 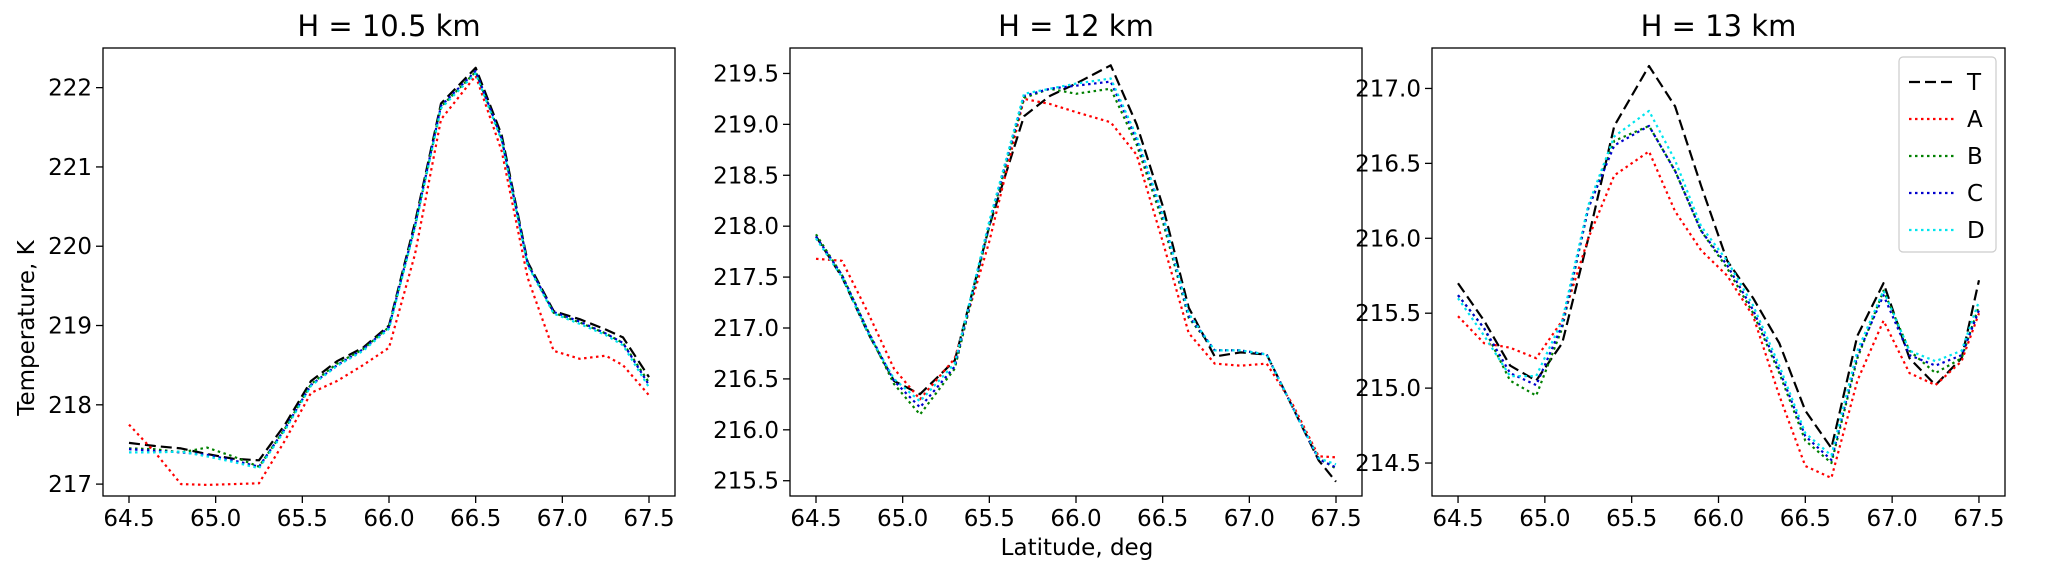 I want to click on y-tick-label: 218.0, so click(x=746, y=227).